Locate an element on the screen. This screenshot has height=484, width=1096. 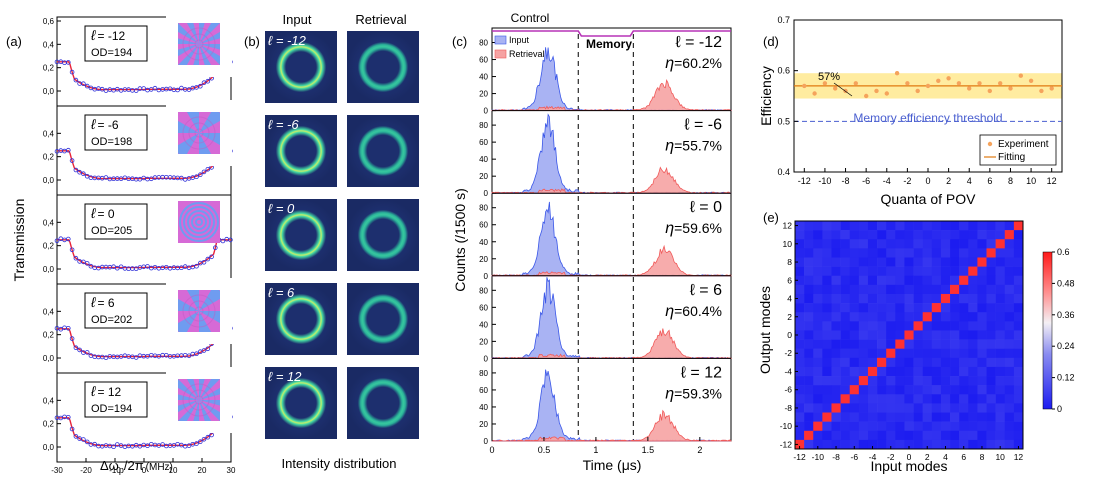
intensity-caption: Intensity distribution is located at coordinates (339, 463).